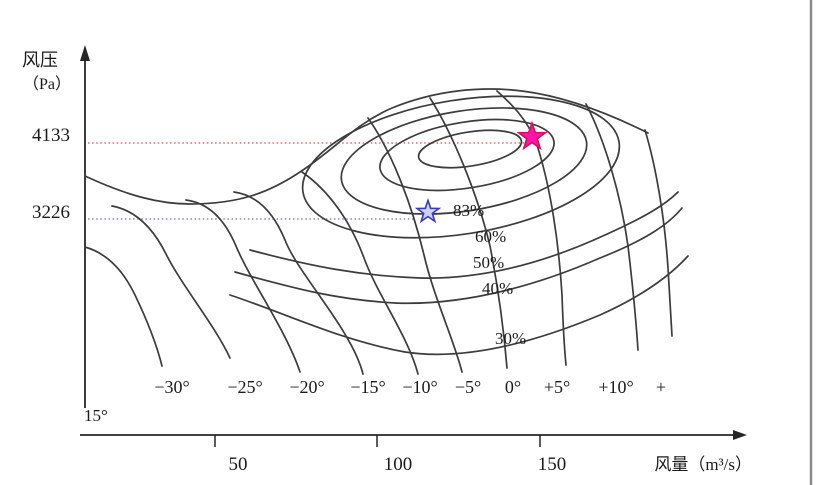 This screenshot has width=816, height=485. Describe the element at coordinates (96, 415) in the screenshot. I see `angle-label-wrapped-15: 15°` at that location.